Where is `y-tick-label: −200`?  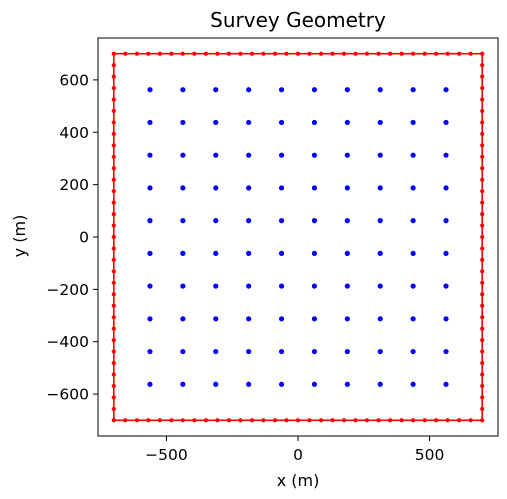 y-tick-label: −200 is located at coordinates (67, 290).